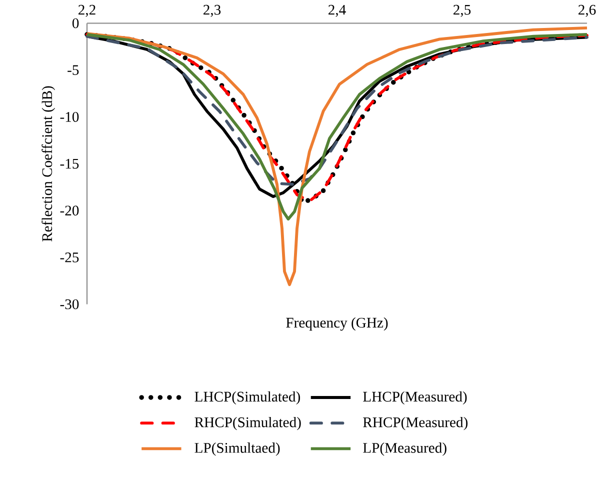 Image resolution: width=601 pixels, height=481 pixels. I want to click on y-tick-label: -10, so click(69, 117).